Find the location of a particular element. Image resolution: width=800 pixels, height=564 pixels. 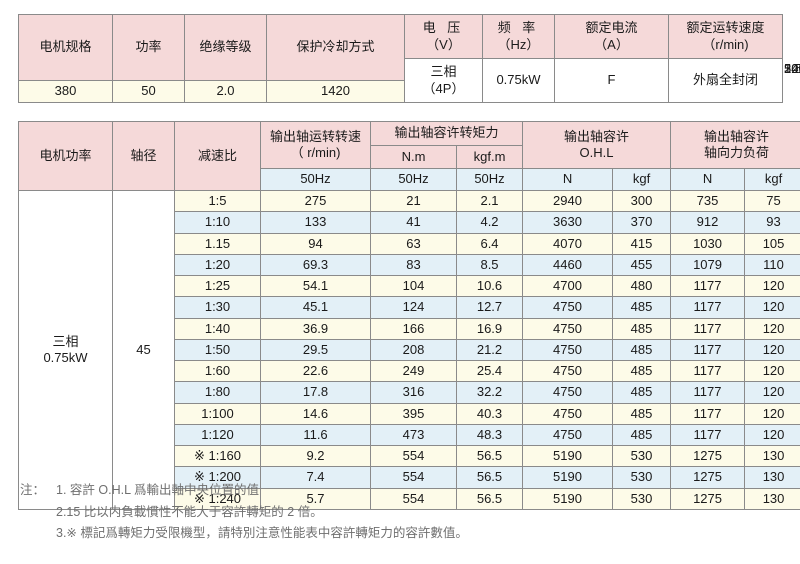

motor-power-line2: 0.75kW is located at coordinates (65, 357).